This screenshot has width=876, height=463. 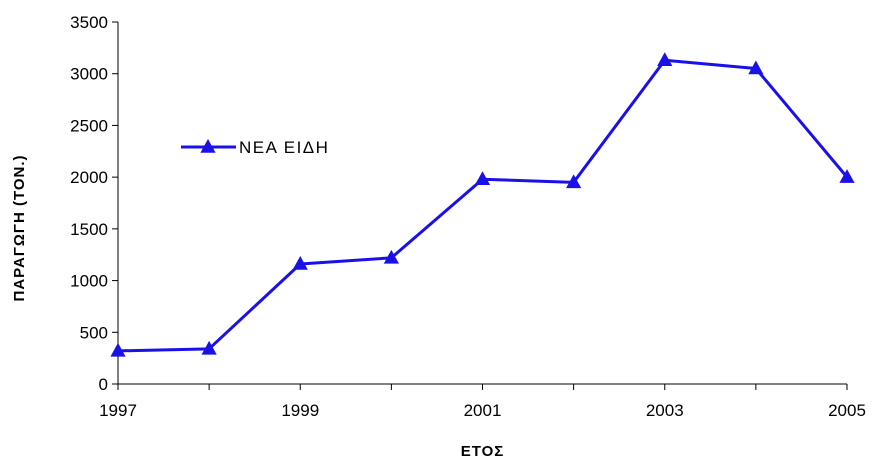 I want to click on y-tick-label: 500, so click(x=94, y=332).